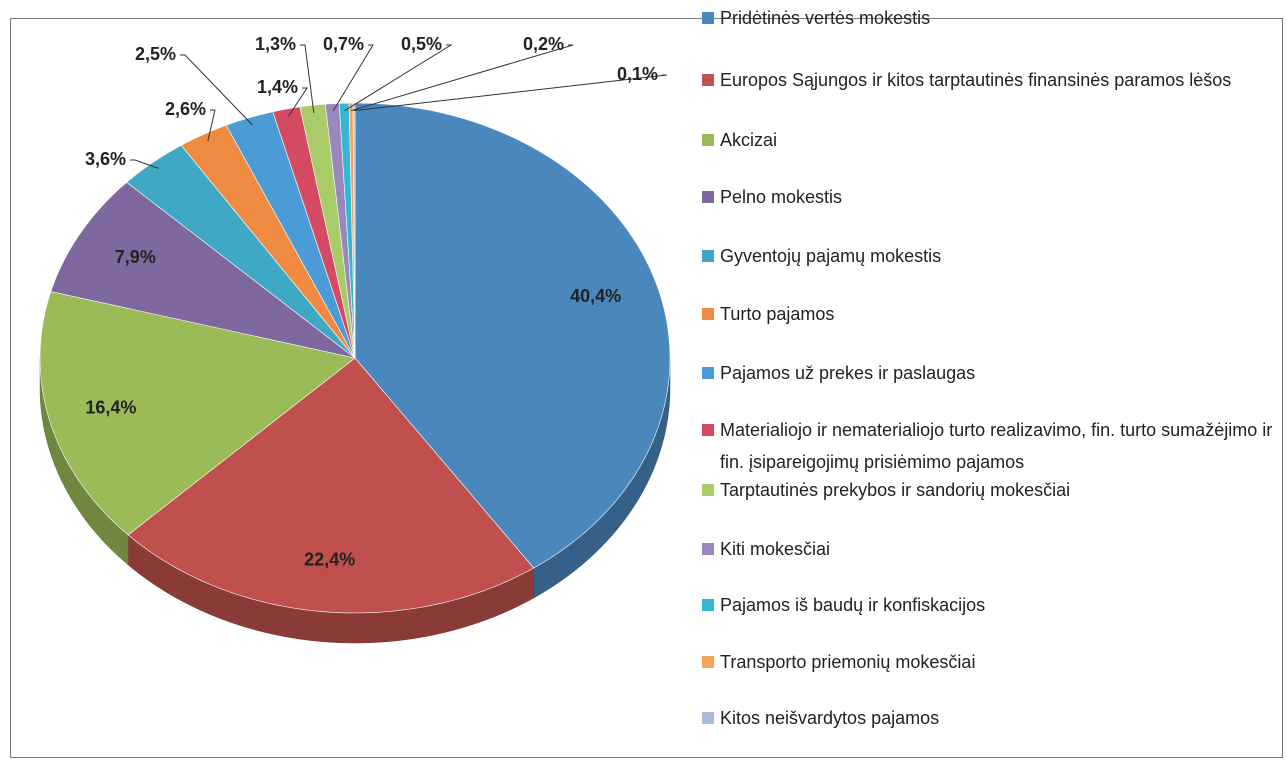  I want to click on legend-label: Pajamos už prekes ir paslaugas, so click(848, 373).